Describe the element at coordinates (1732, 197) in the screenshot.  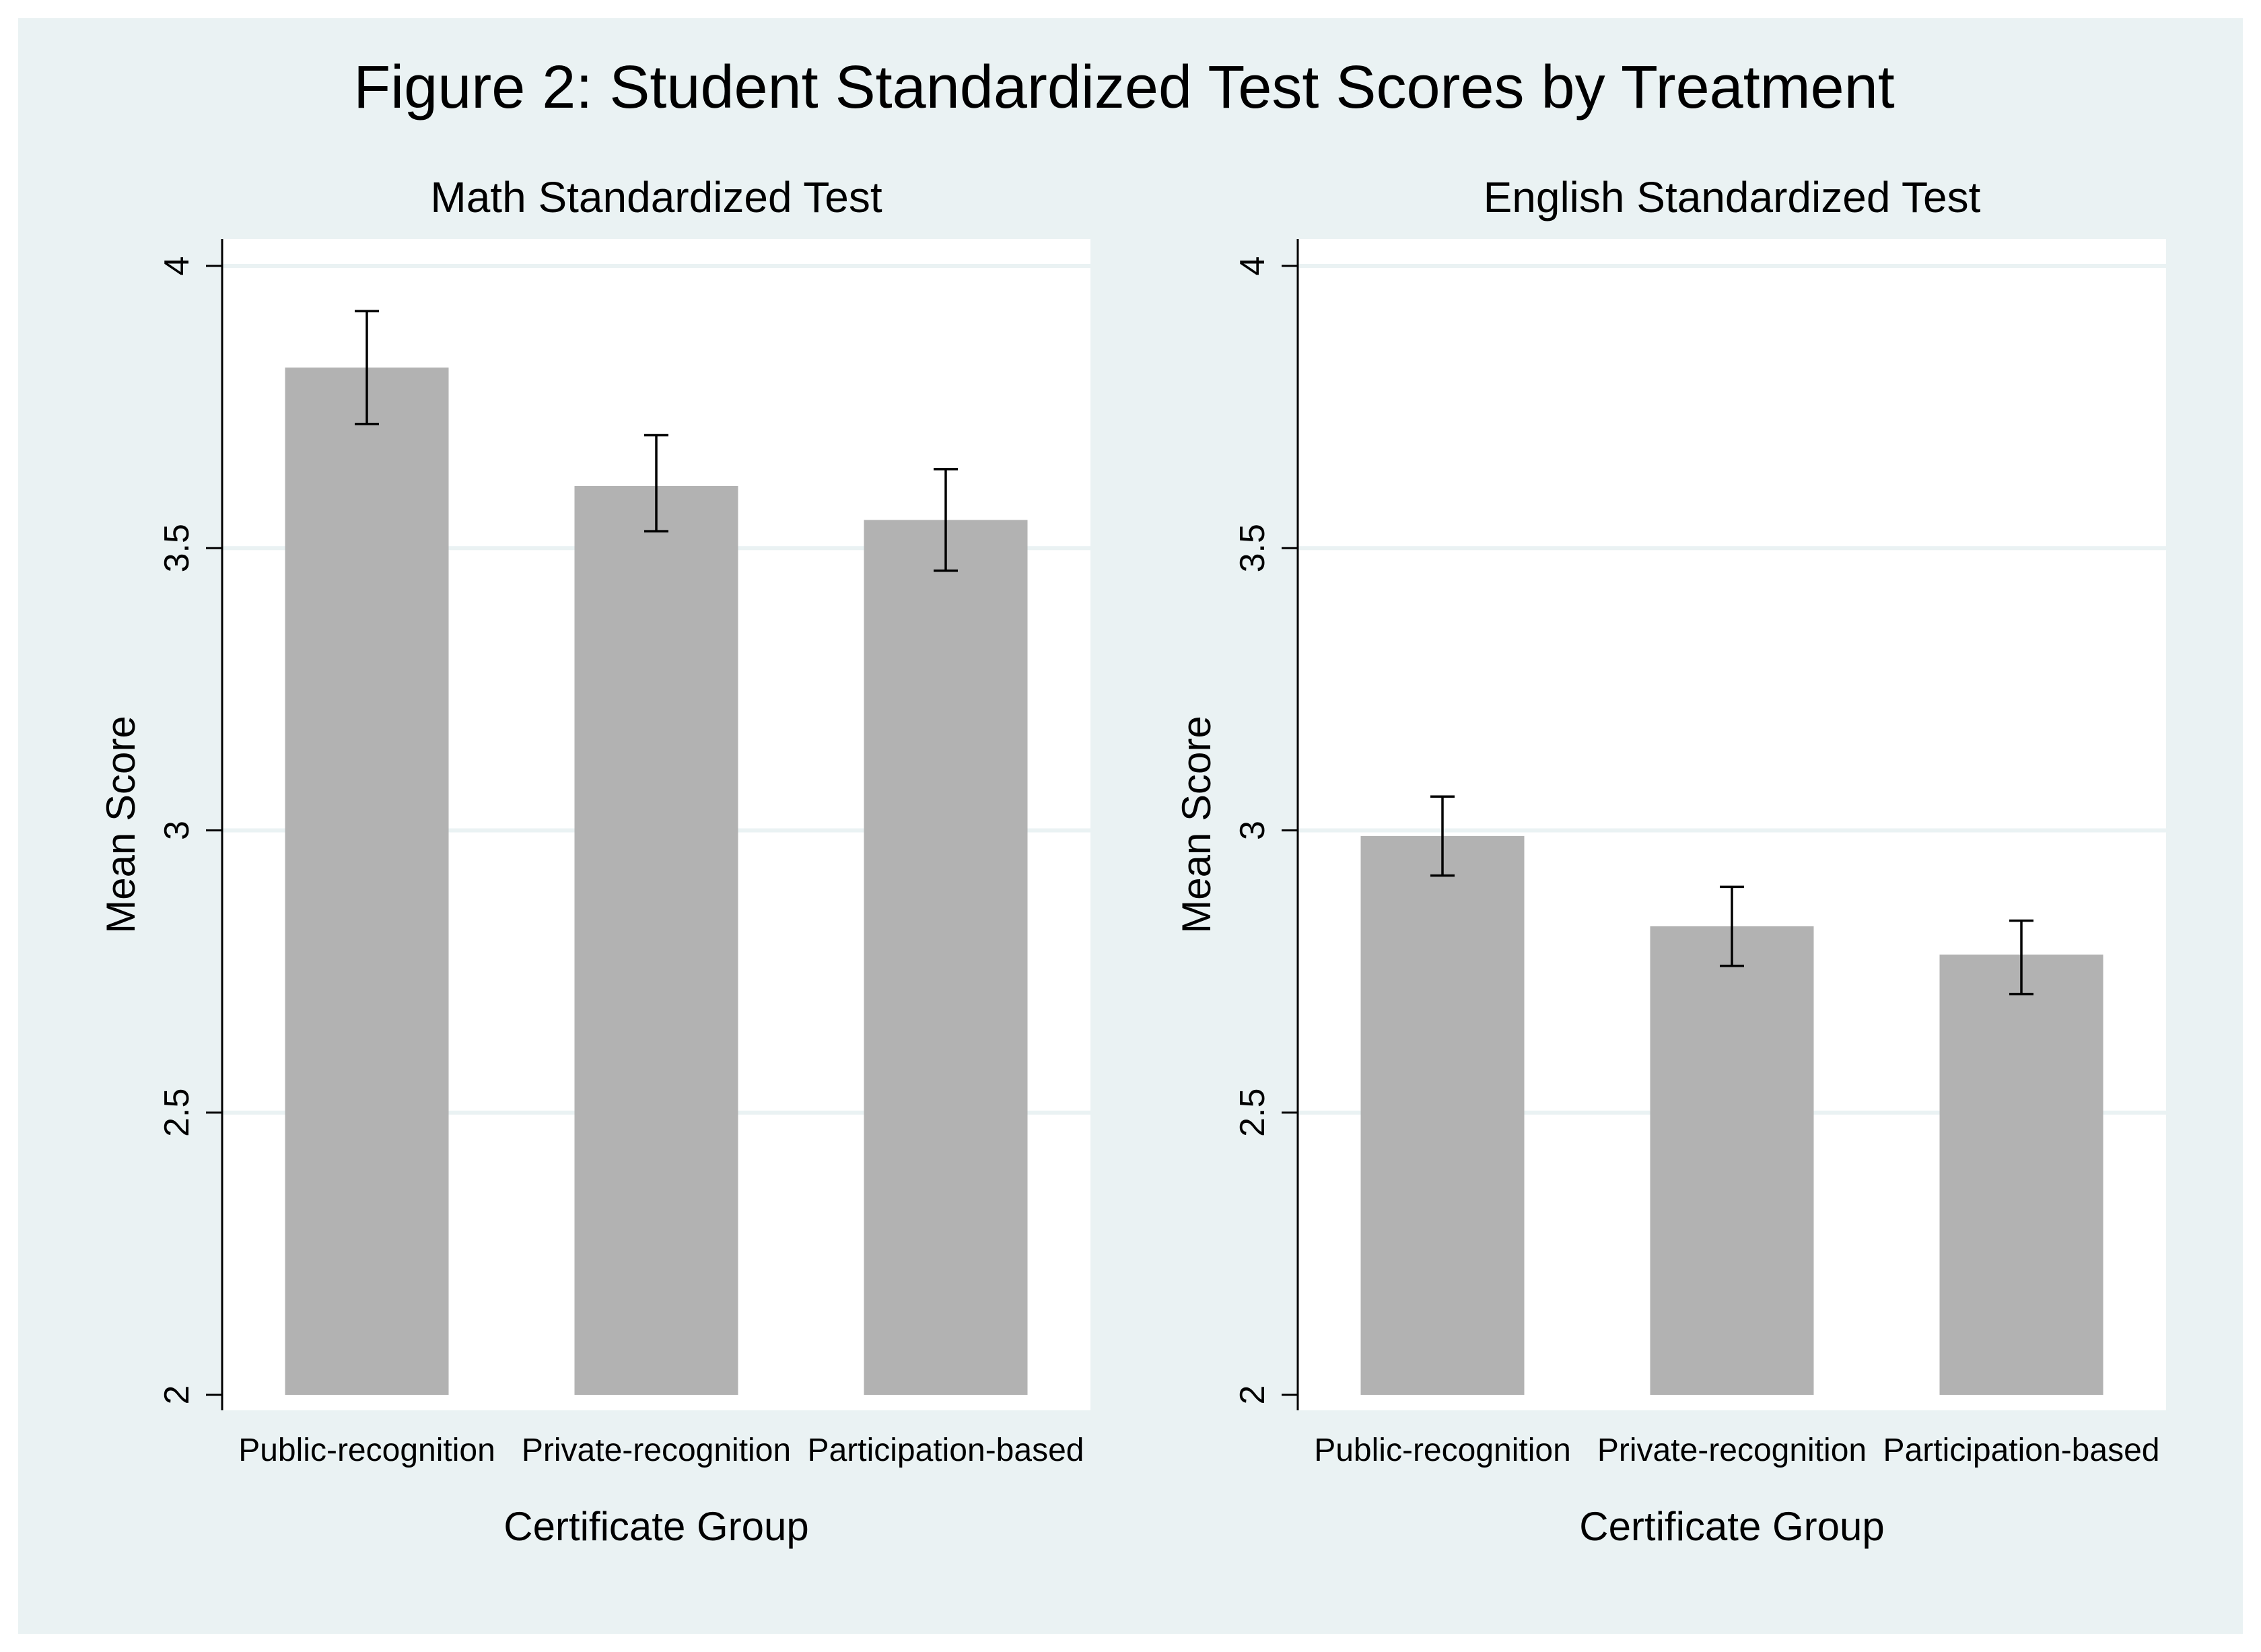
I see `panel-title: English Standardized Test` at that location.